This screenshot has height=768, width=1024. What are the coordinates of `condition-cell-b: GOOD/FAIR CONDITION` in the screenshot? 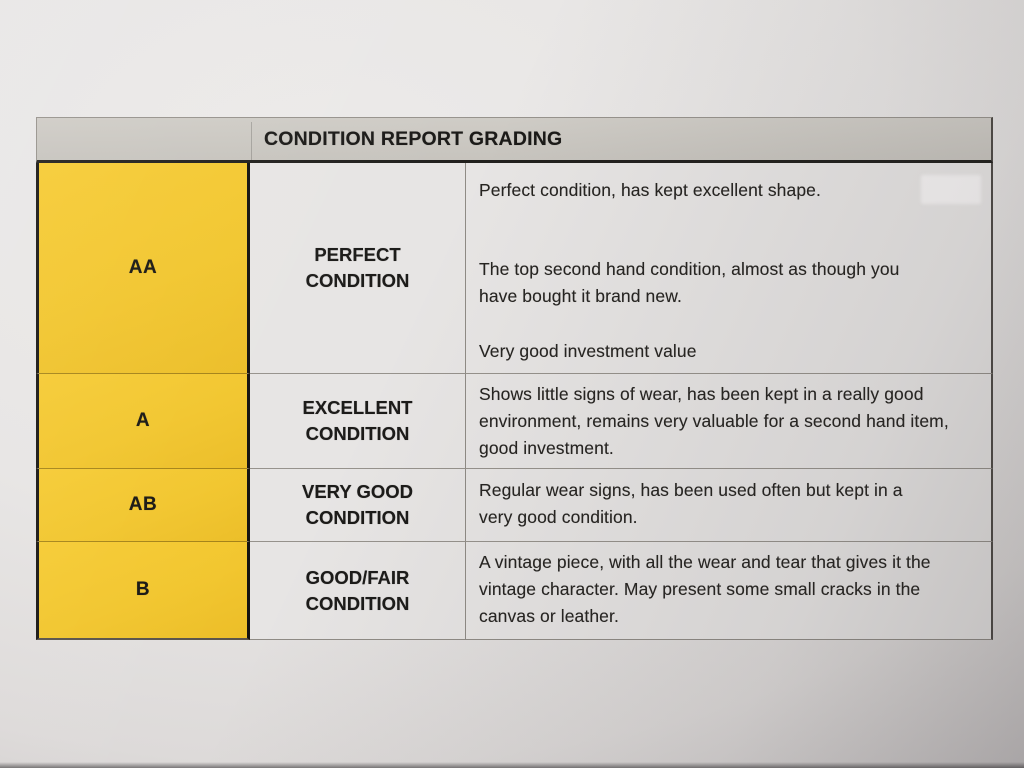 It's located at (358, 590).